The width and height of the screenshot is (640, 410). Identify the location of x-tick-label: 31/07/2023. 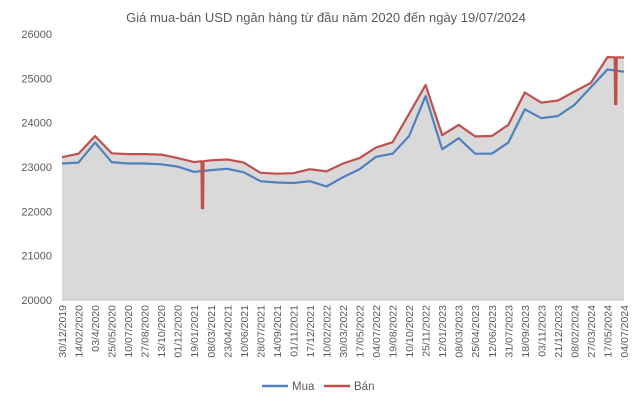
(509, 331).